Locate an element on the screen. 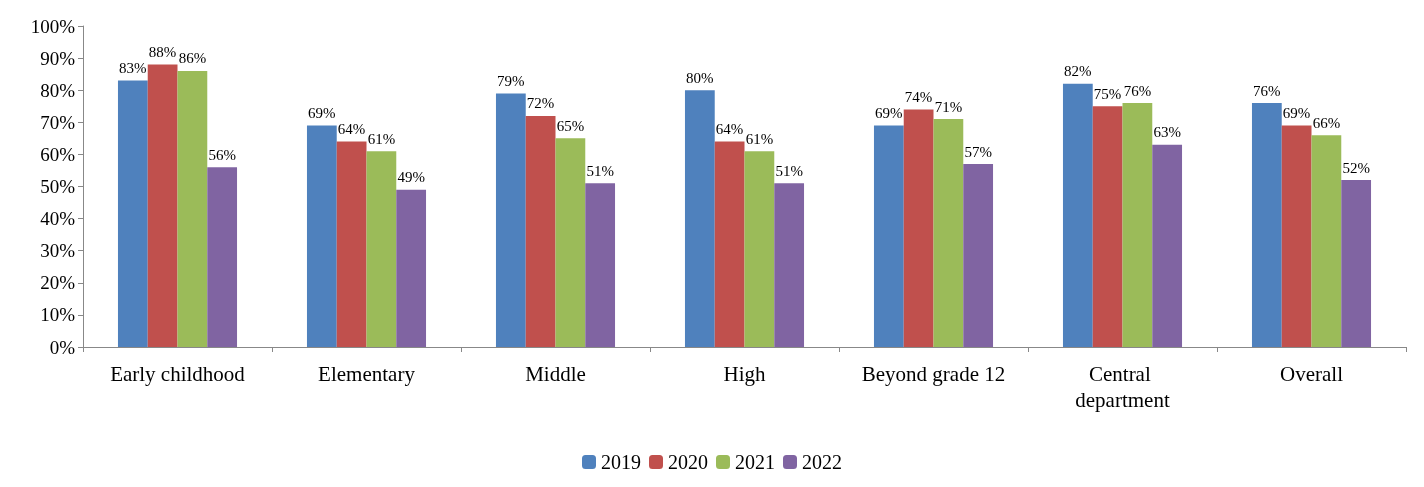  x-tick-label: High is located at coordinates (744, 374).